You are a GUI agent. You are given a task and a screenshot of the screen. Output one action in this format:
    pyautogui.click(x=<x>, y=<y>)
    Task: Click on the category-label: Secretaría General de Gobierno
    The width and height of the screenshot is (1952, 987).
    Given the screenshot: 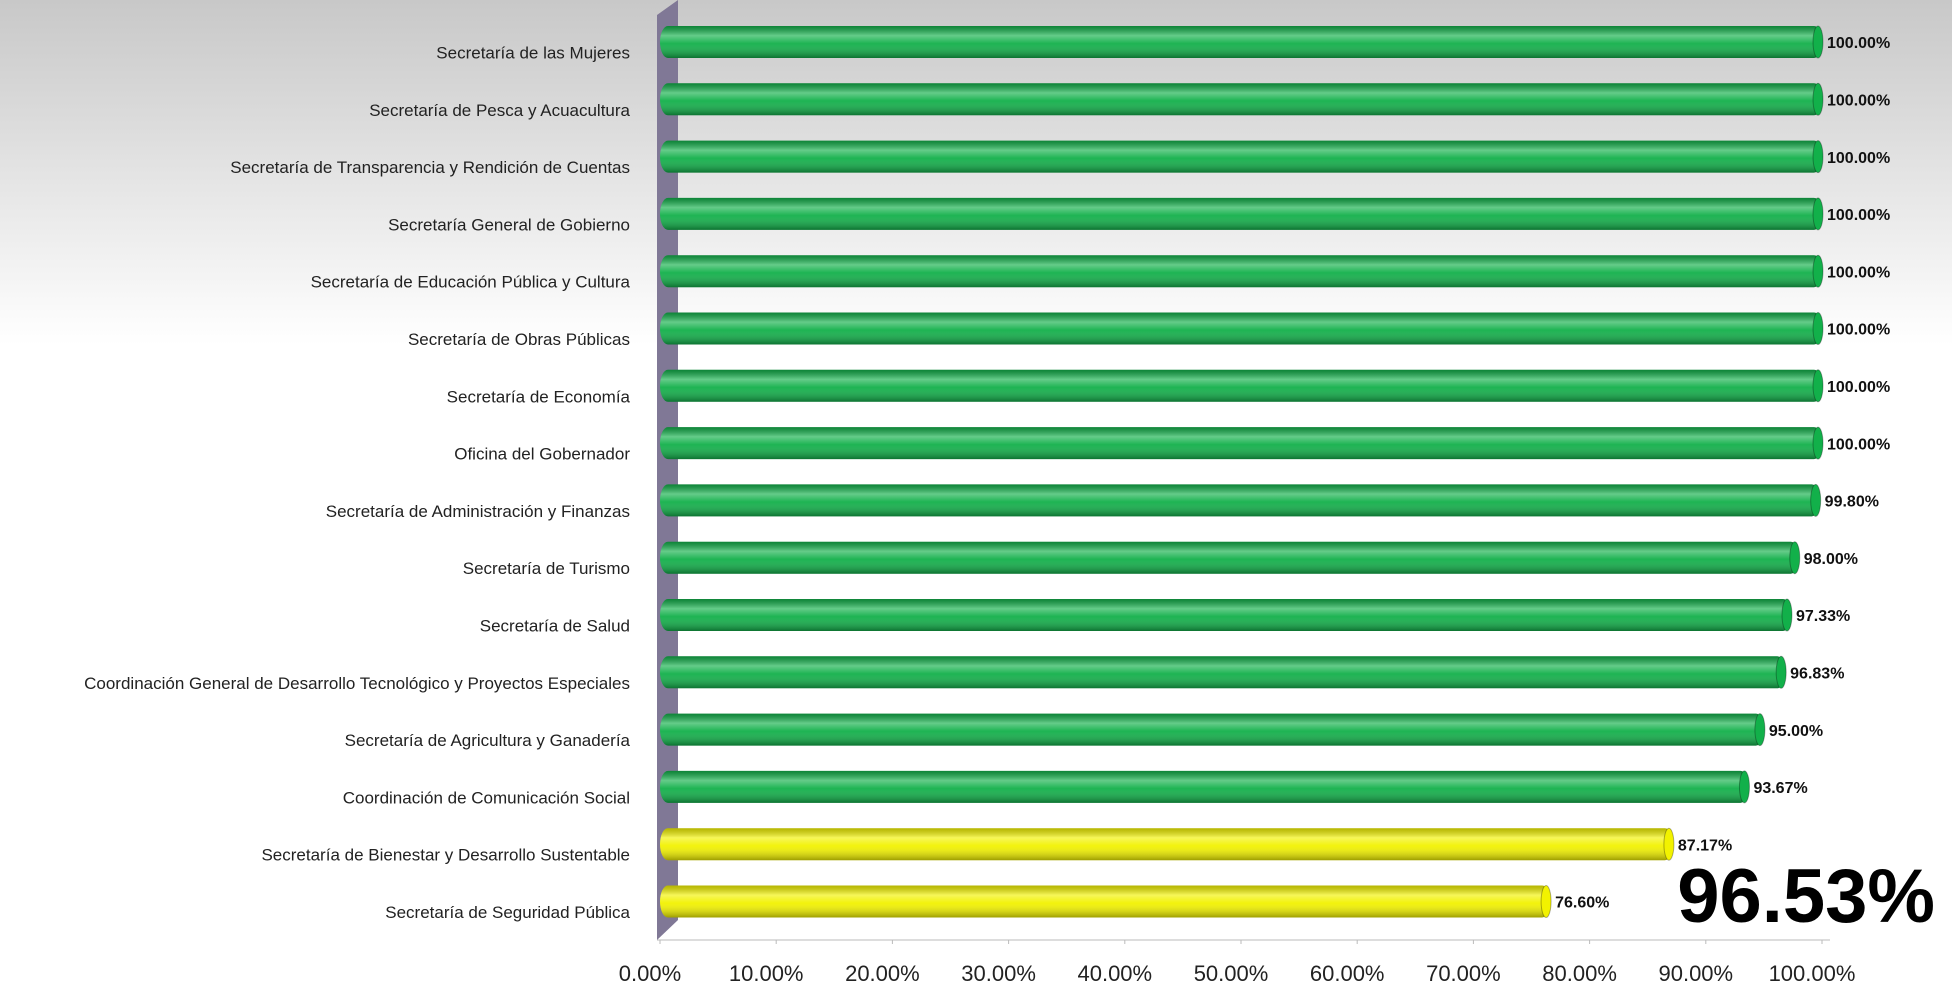 What is the action you would take?
    pyautogui.click(x=509, y=224)
    